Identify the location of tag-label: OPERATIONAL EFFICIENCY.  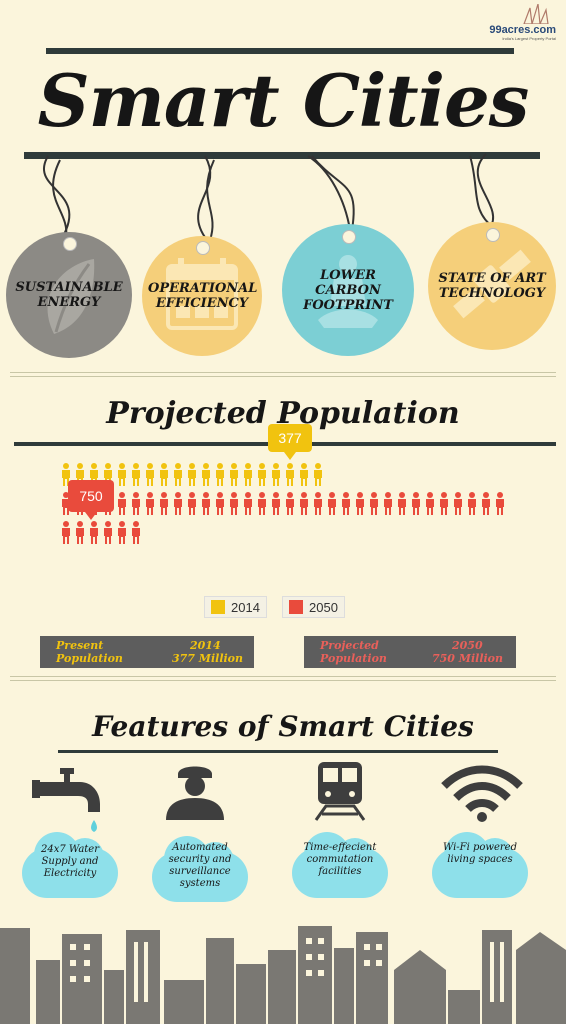
(203, 296).